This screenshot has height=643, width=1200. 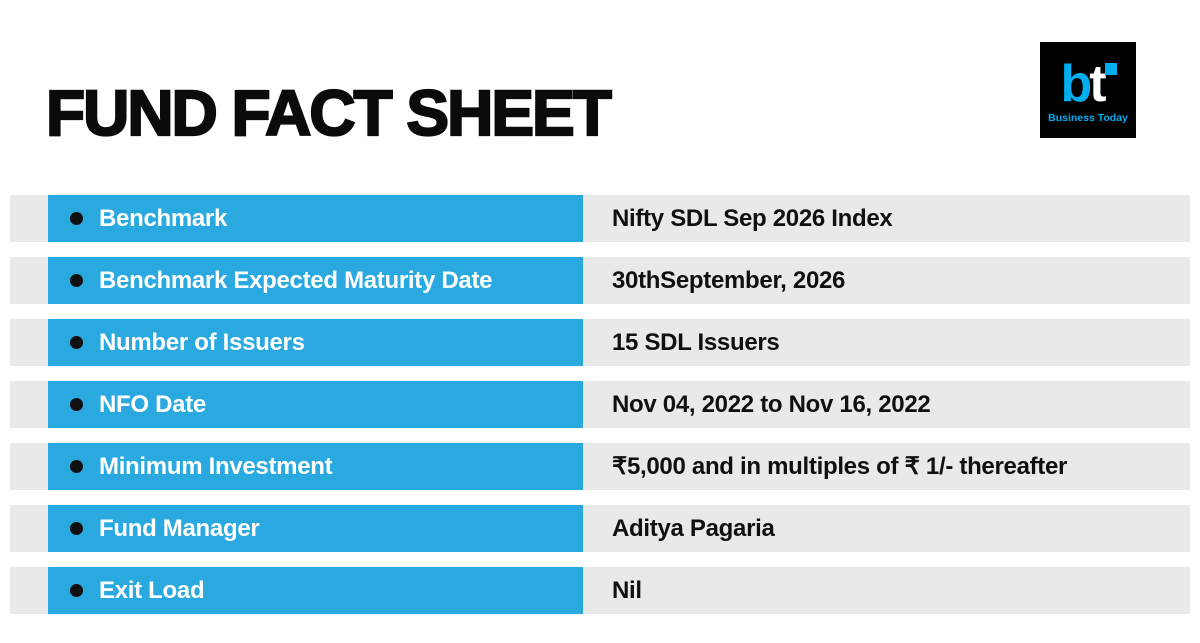 I want to click on row-label-text: Exit Load, so click(x=152, y=590).